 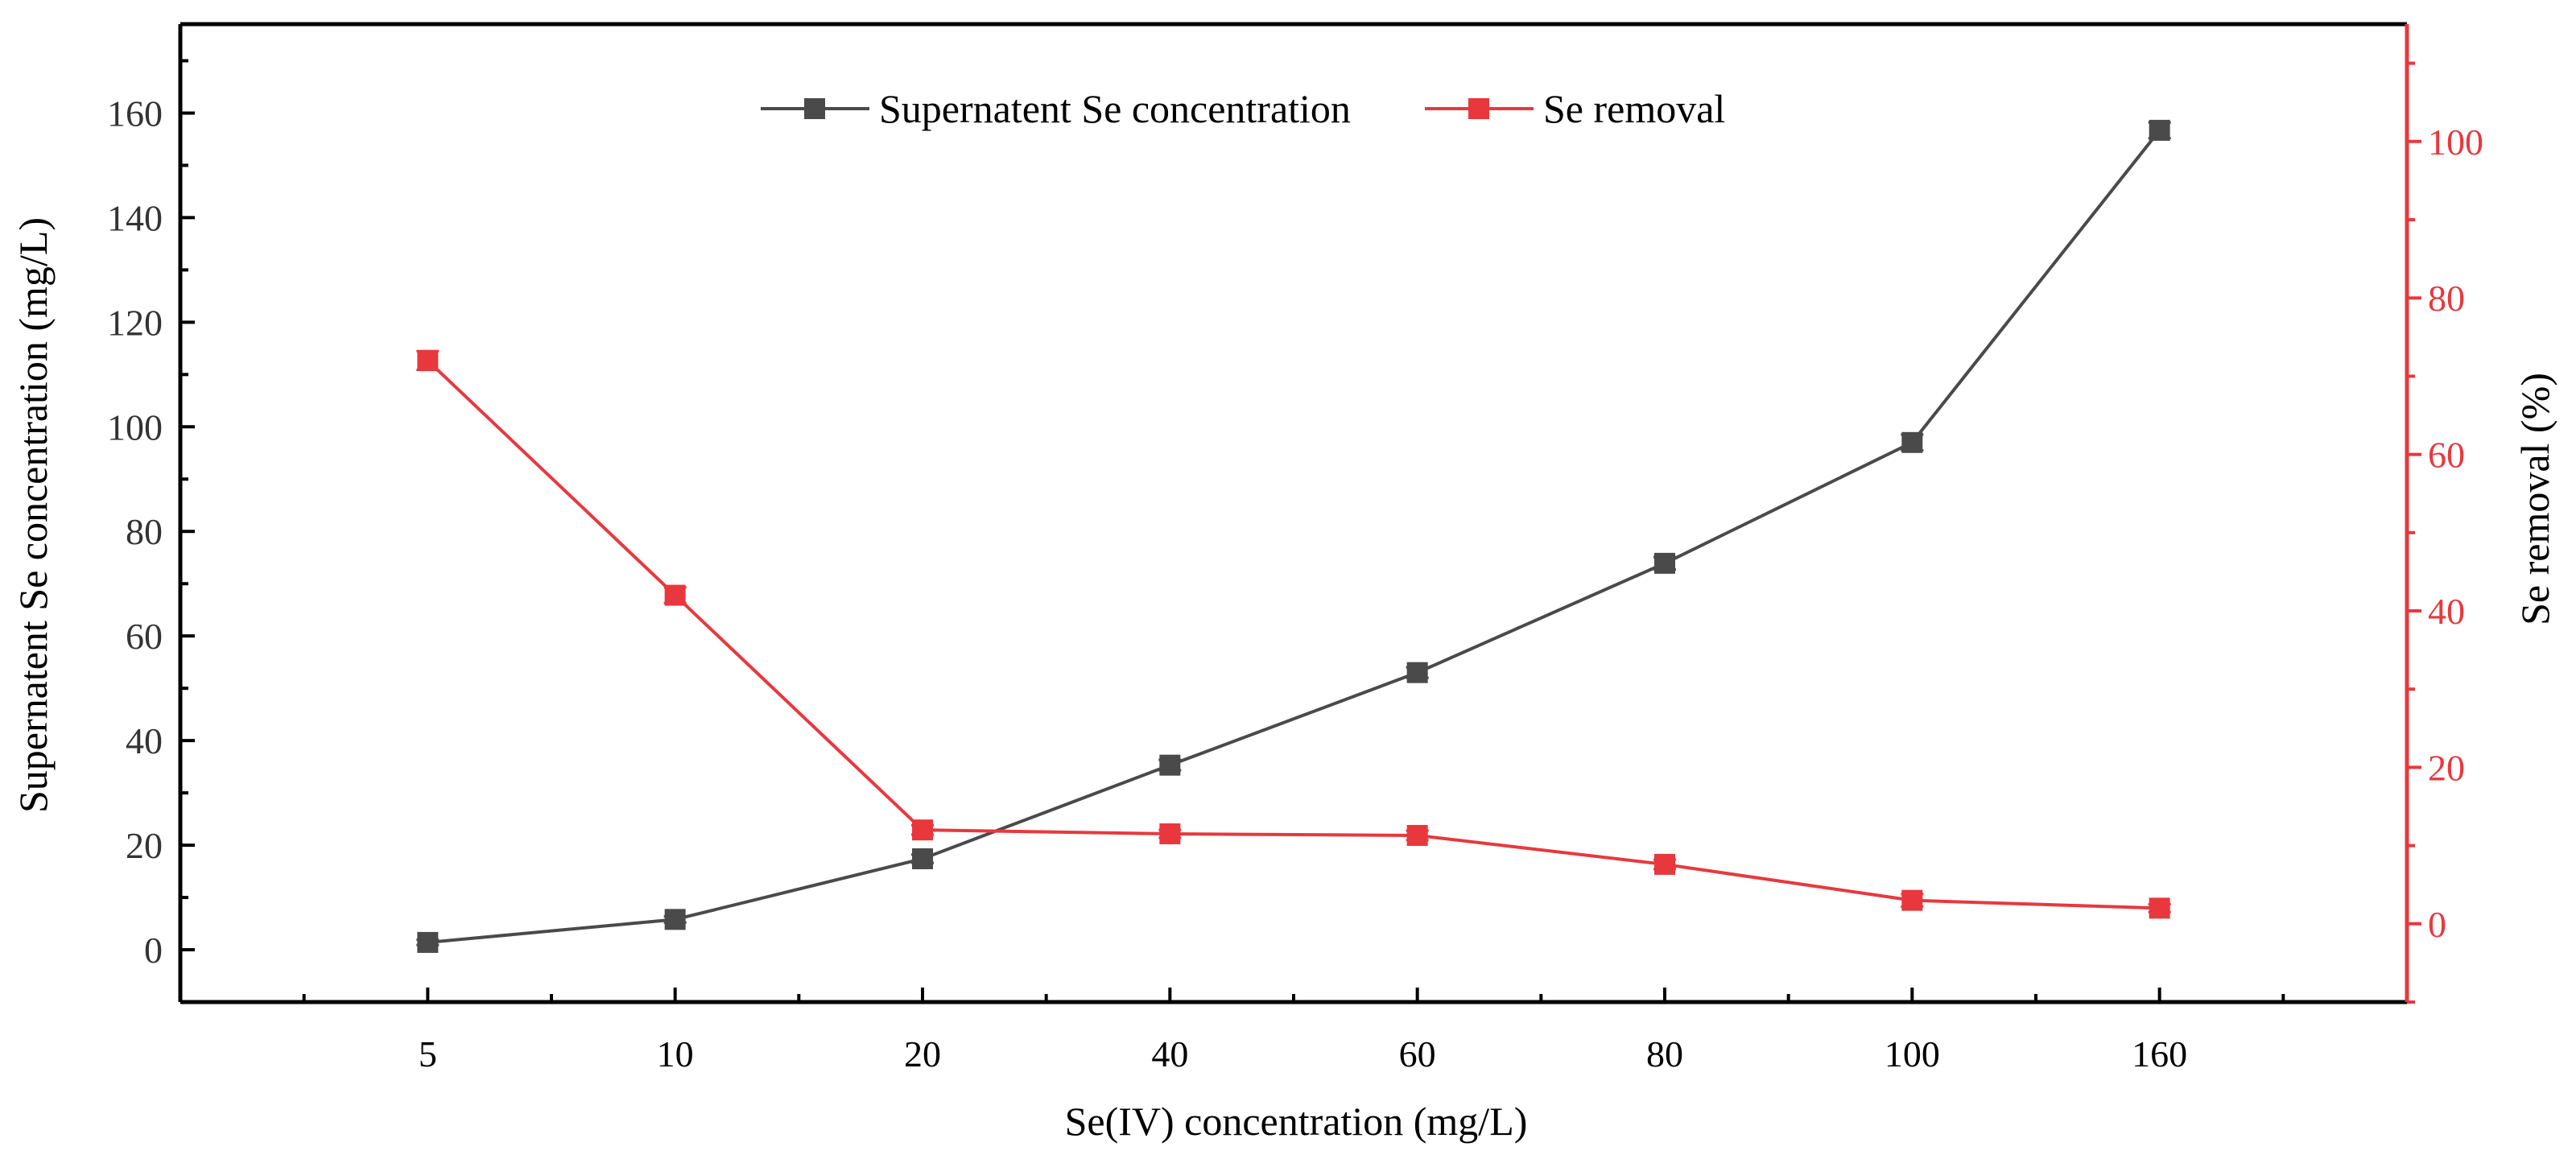 I want to click on y2-tick-label: 80, so click(x=2446, y=298).